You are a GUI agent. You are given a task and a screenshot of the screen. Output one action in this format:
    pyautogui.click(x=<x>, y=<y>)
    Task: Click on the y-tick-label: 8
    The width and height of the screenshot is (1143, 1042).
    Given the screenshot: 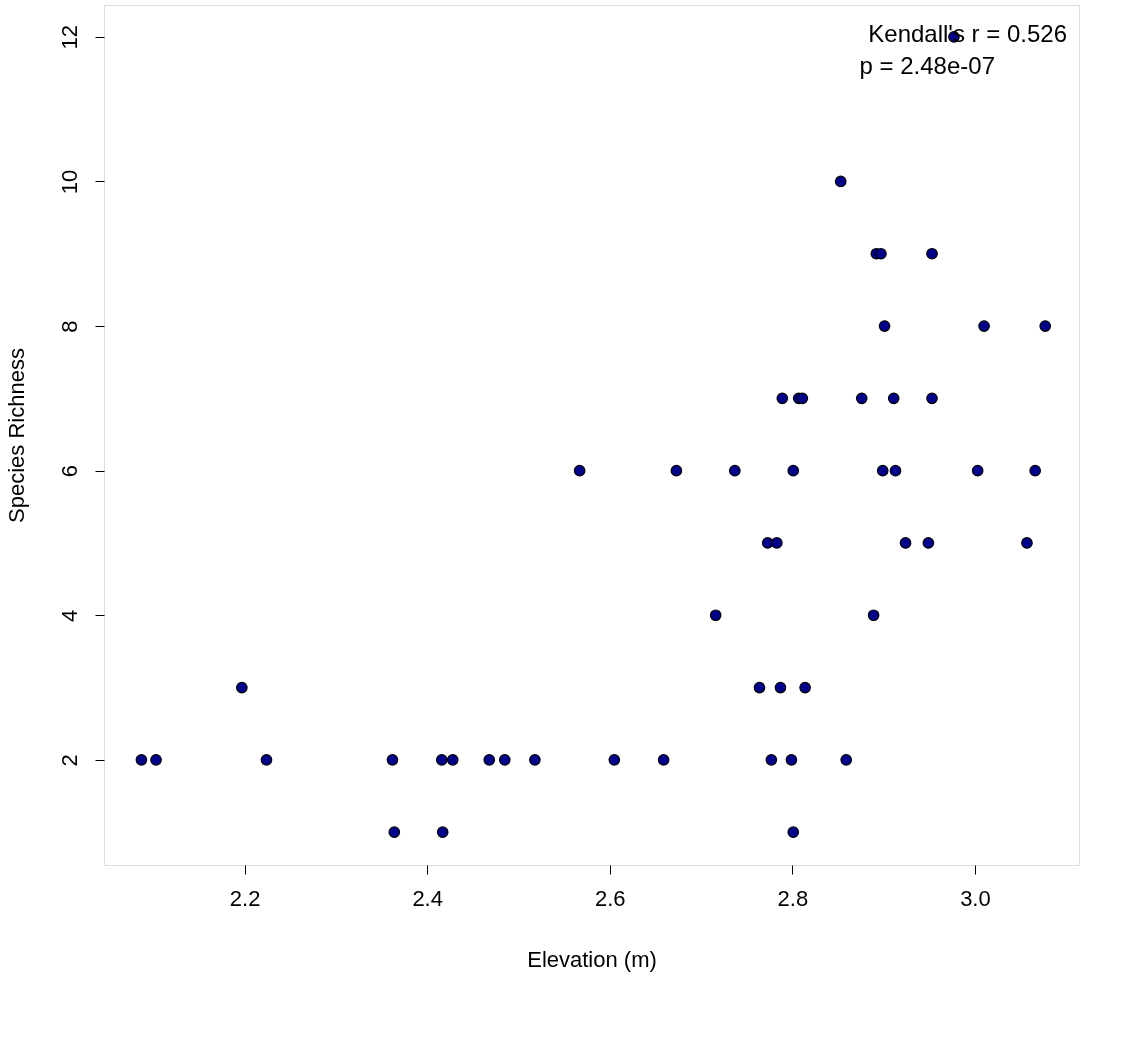 What is the action you would take?
    pyautogui.click(x=69, y=326)
    